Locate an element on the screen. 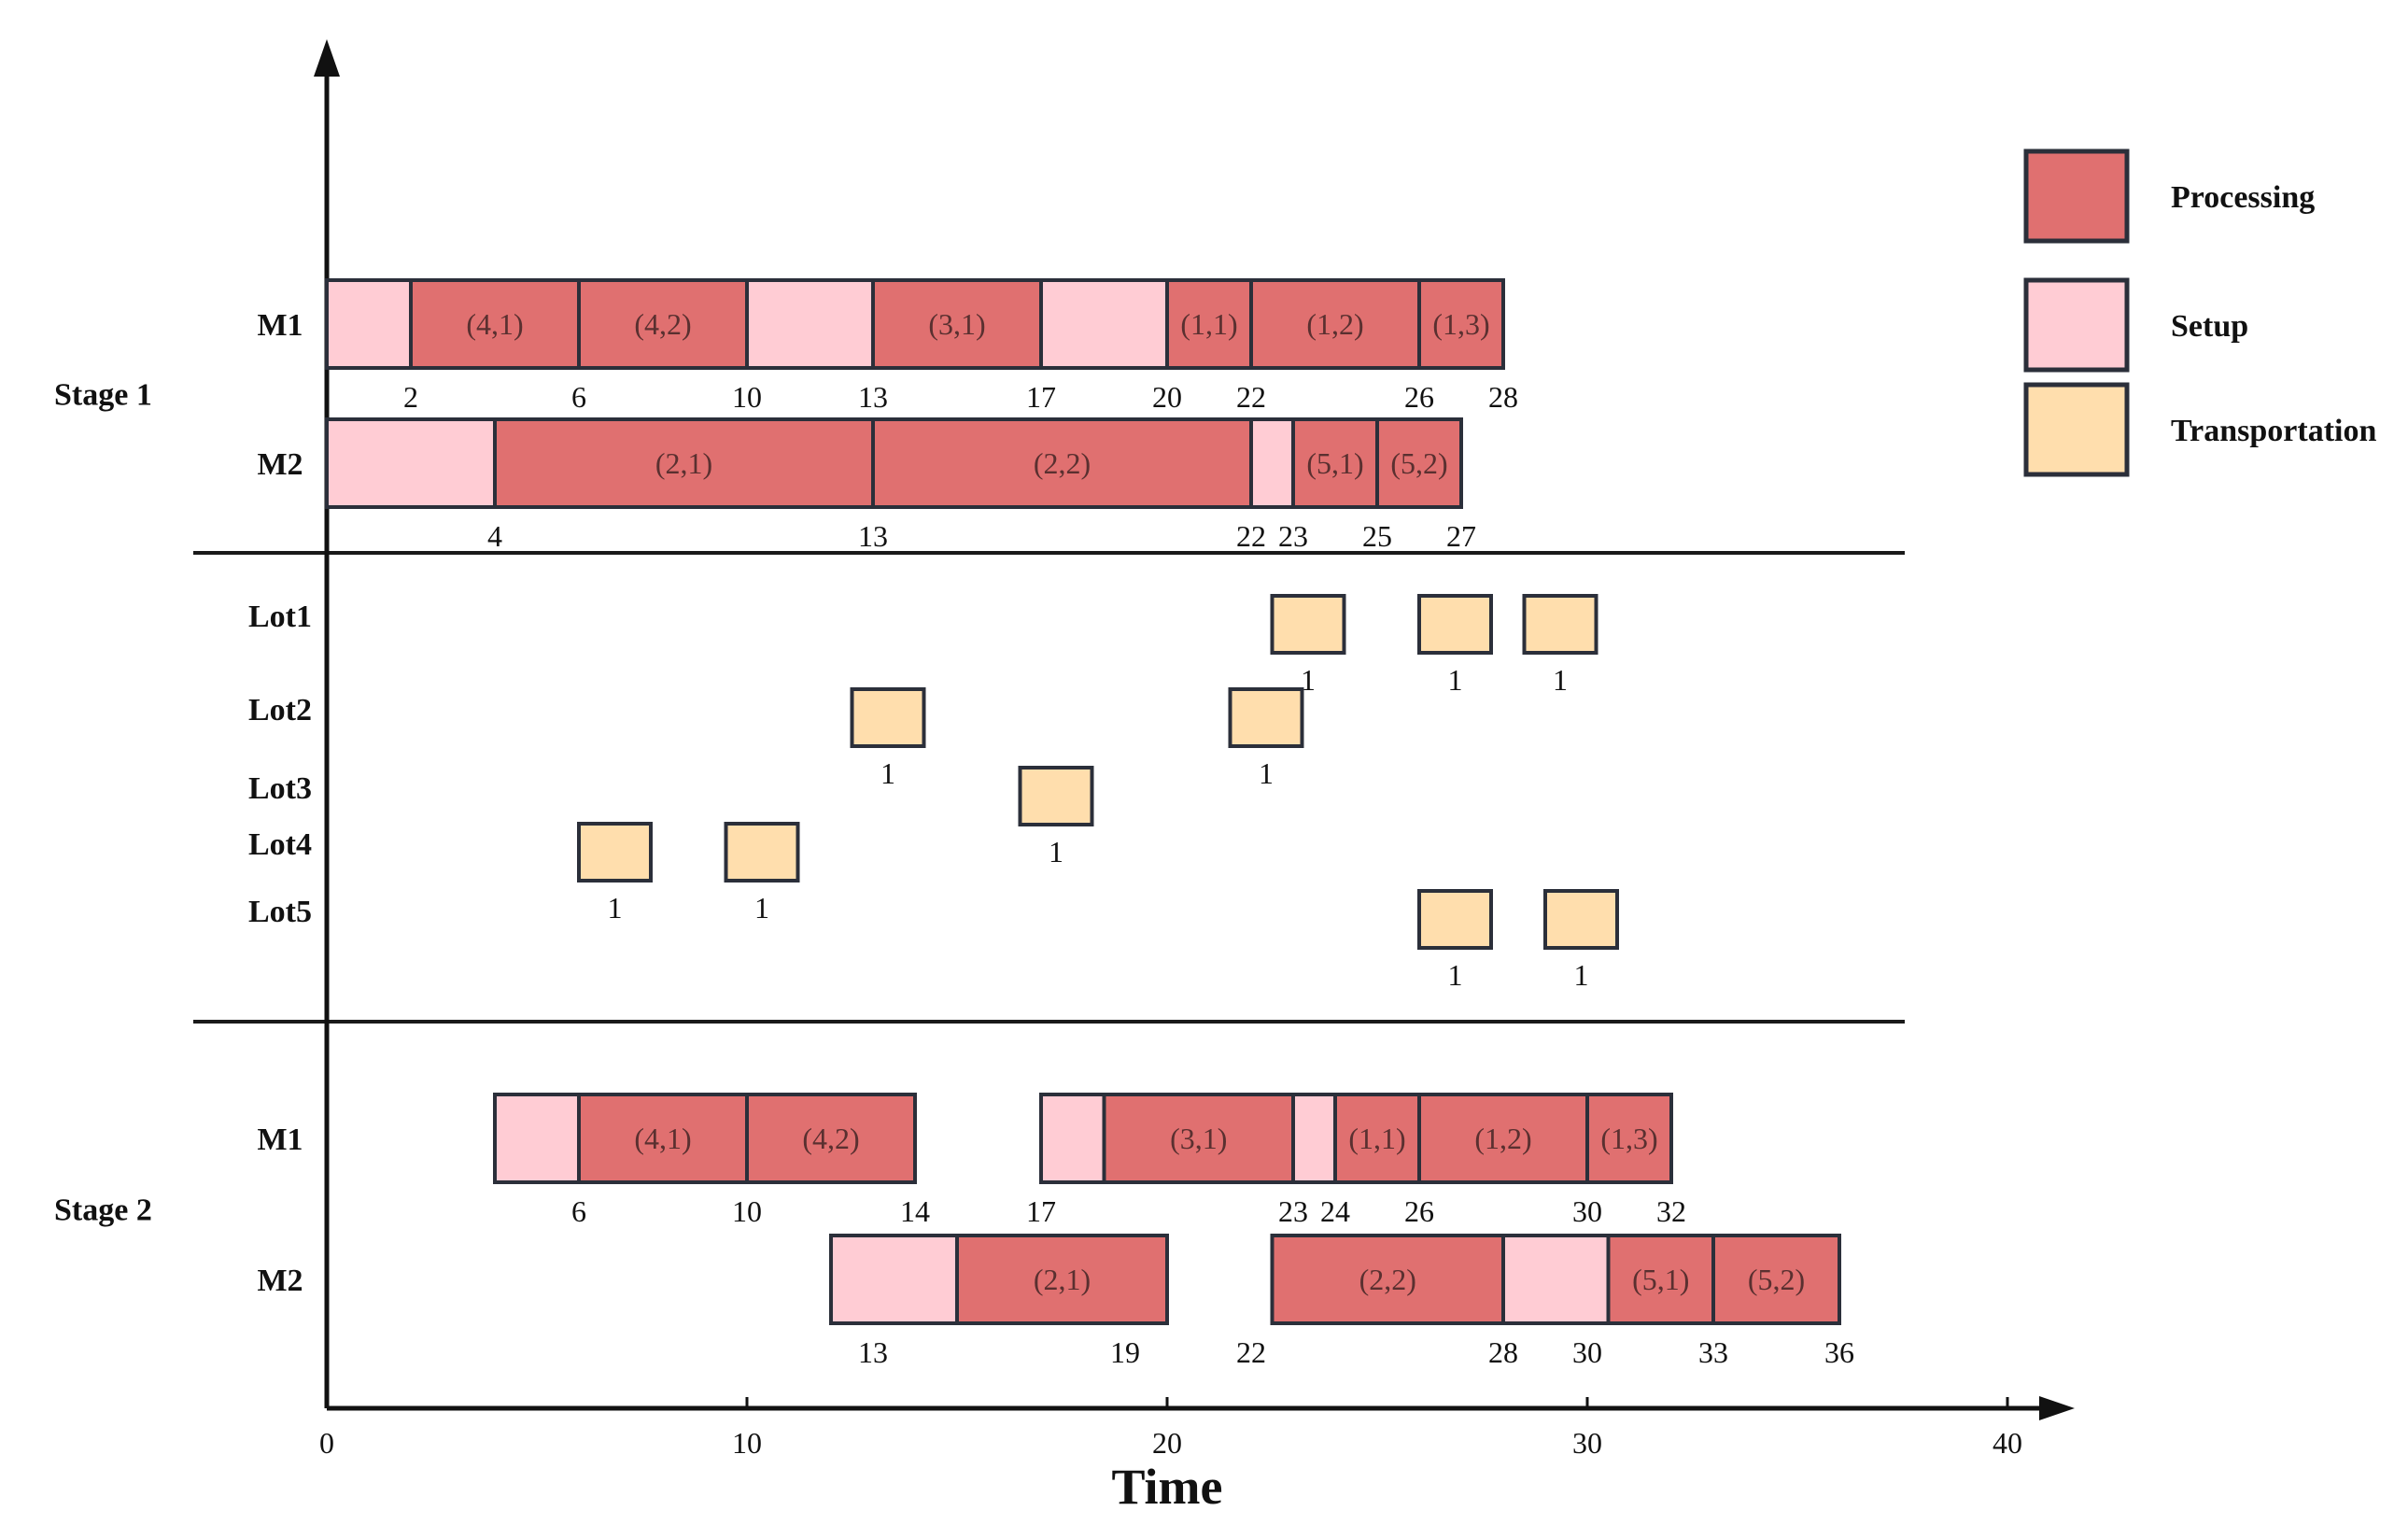  operation-label: (4,2) is located at coordinates (662, 324).